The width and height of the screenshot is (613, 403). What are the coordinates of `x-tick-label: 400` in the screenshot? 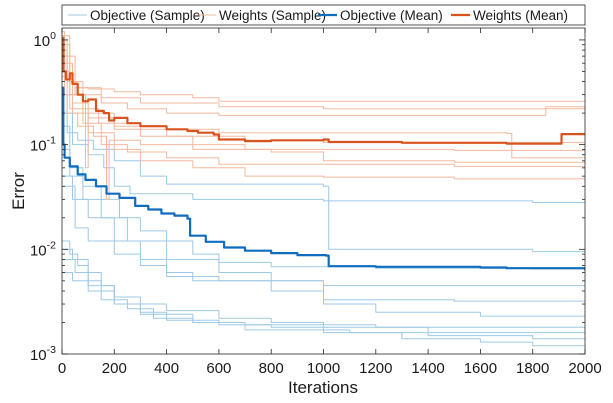 It's located at (166, 368).